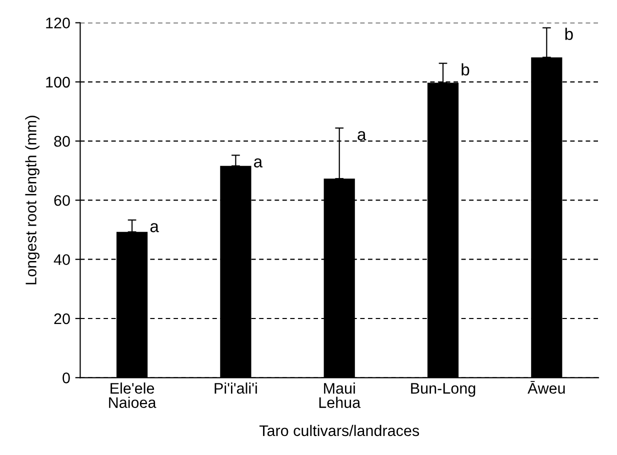  I want to click on x-tick-label: Maui Lehua, so click(340, 395).